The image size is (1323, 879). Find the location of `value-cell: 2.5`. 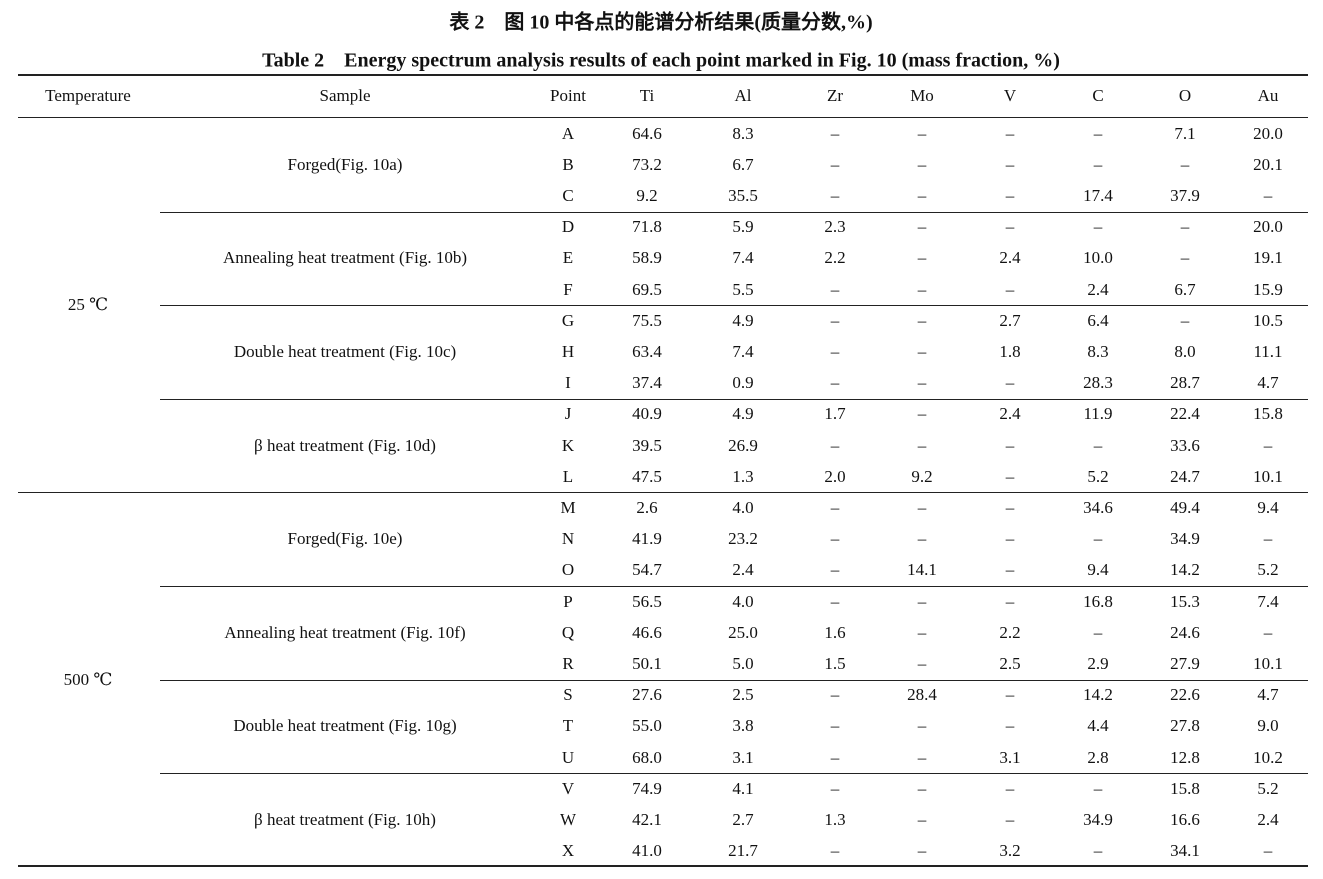

value-cell: 2.5 is located at coordinates (743, 695).